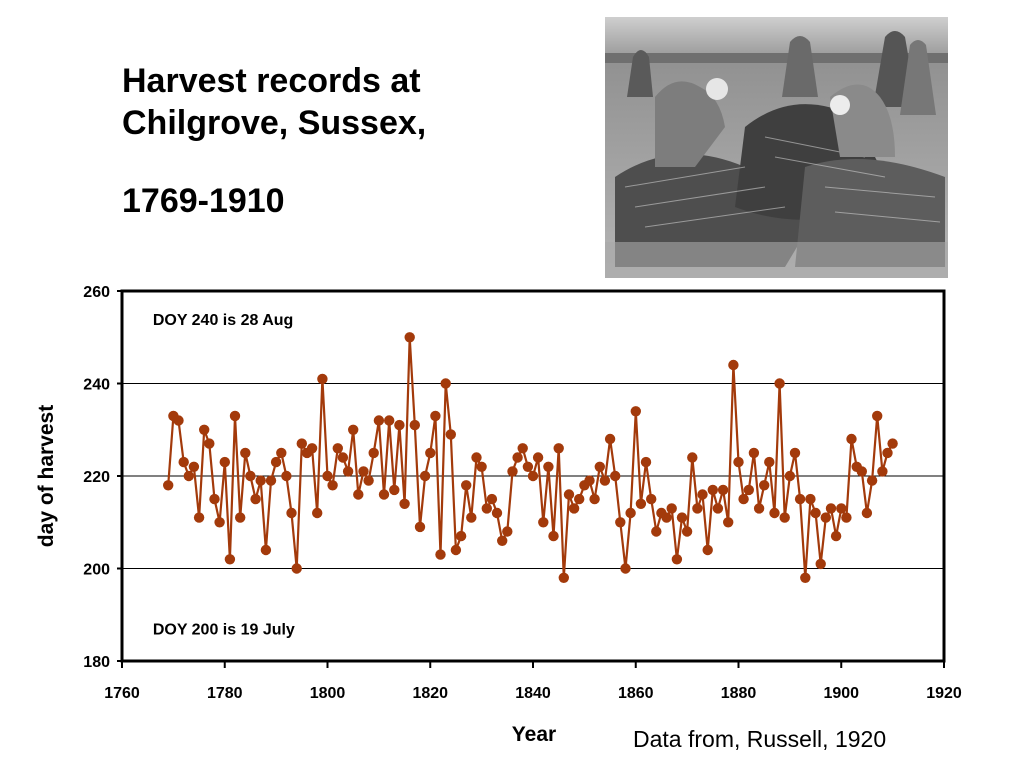 The height and width of the screenshot is (768, 1024). Describe the element at coordinates (328, 693) in the screenshot. I see `x-tick-label: 1800` at that location.